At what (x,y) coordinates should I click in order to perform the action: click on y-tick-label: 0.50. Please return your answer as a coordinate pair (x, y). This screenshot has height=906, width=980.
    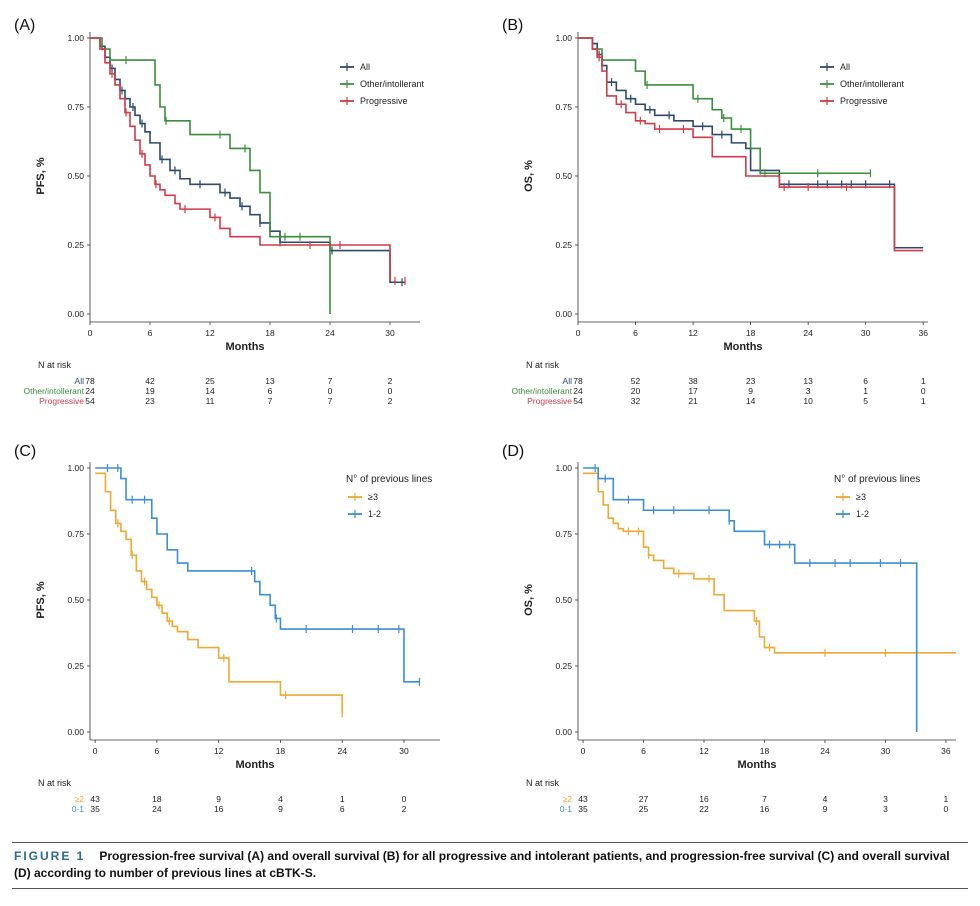
    Looking at the image, I should click on (563, 600).